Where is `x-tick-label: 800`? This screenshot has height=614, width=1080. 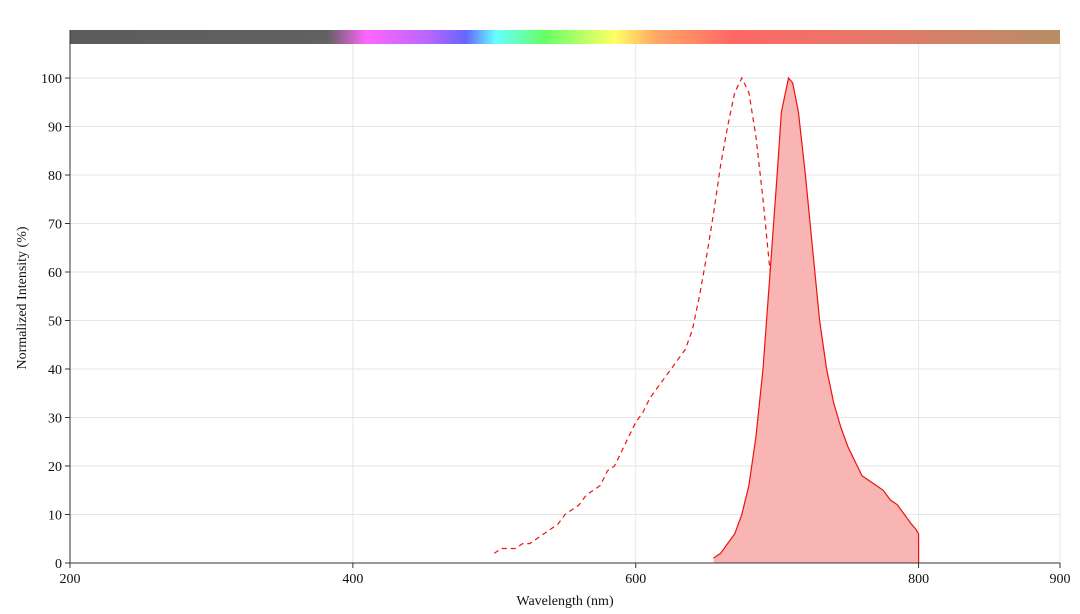
x-tick-label: 800 is located at coordinates (918, 579).